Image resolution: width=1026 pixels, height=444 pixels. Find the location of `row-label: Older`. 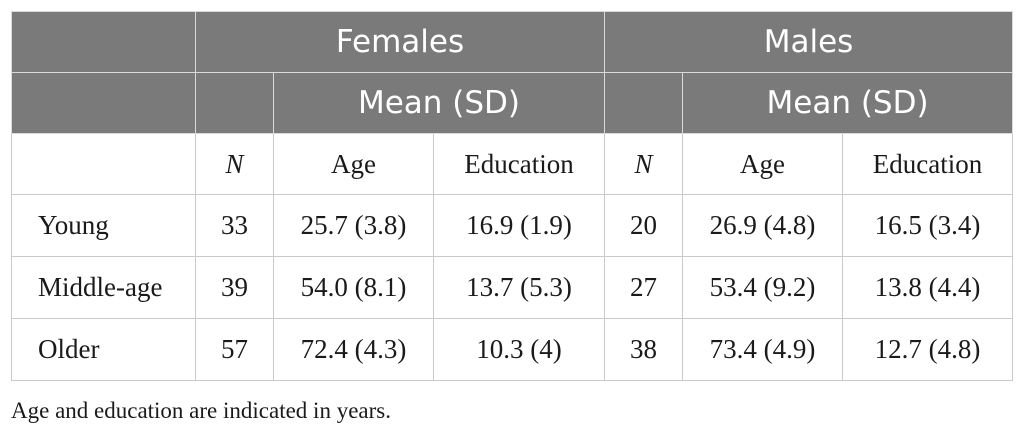

row-label: Older is located at coordinates (103, 349).